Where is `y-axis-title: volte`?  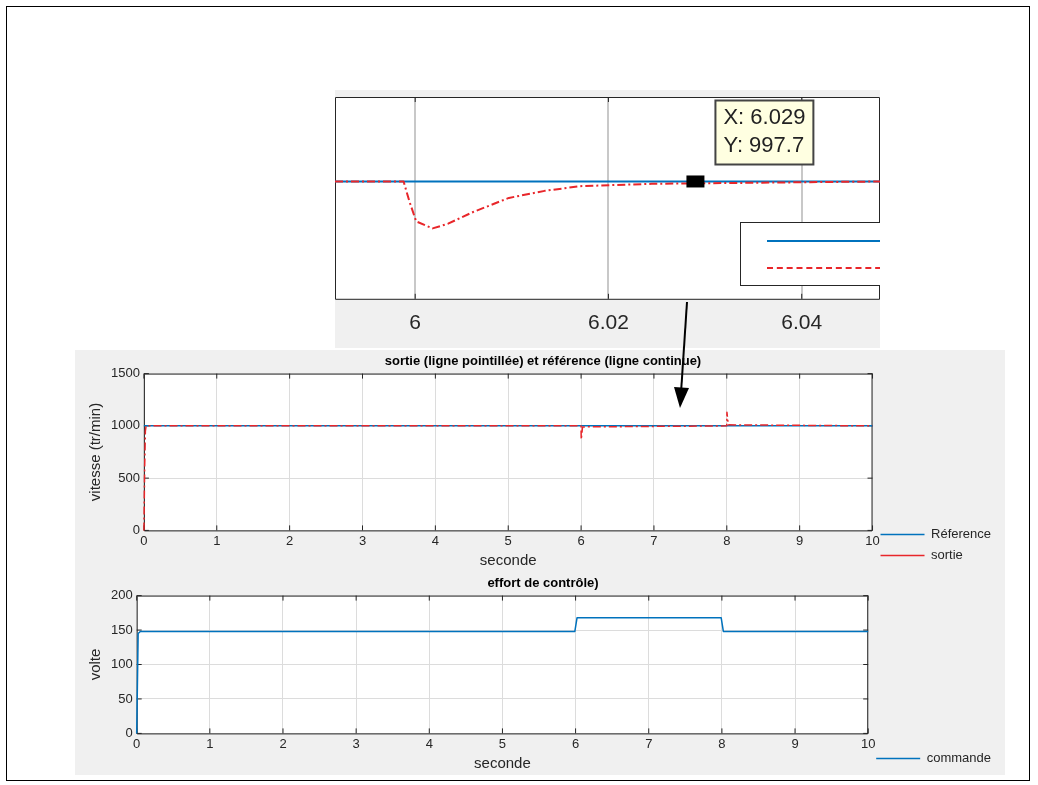
y-axis-title: volte is located at coordinates (95, 664).